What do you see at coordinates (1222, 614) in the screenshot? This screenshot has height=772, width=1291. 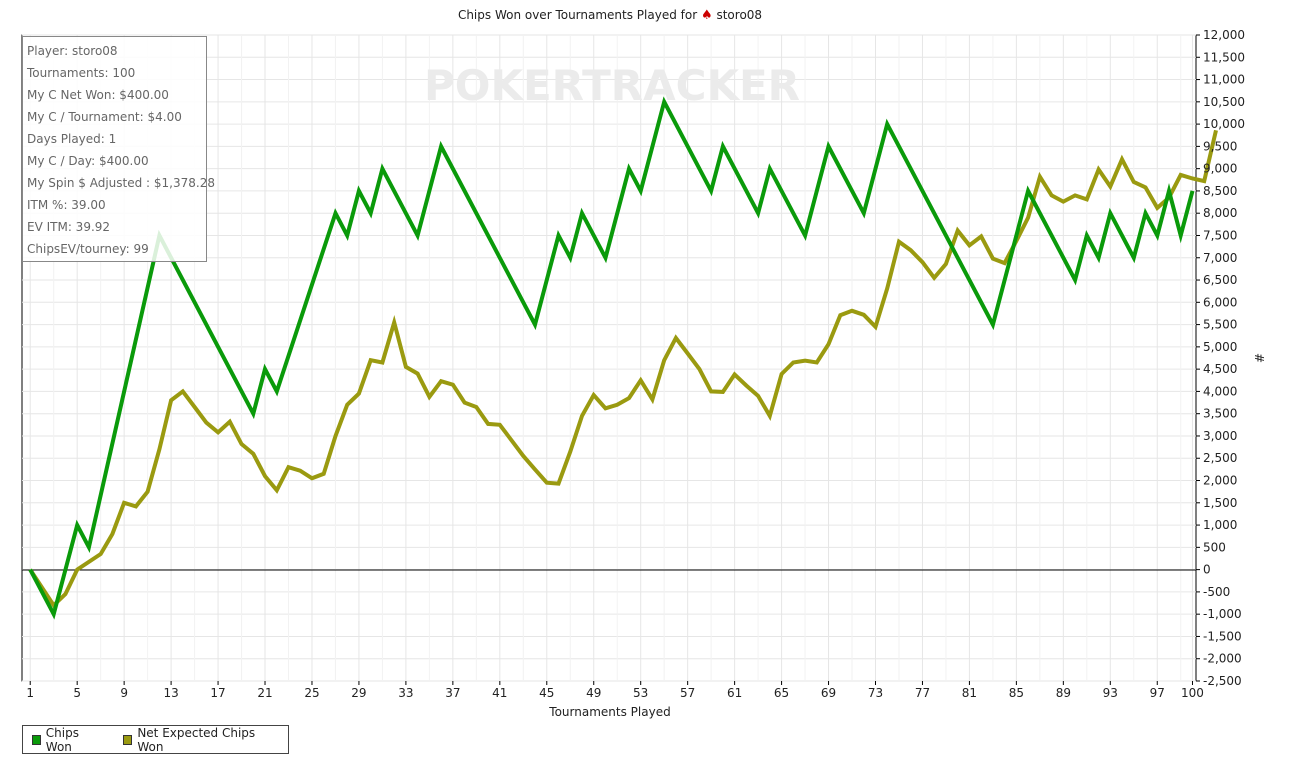 I see `y-tick-label: -1,000` at bounding box center [1222, 614].